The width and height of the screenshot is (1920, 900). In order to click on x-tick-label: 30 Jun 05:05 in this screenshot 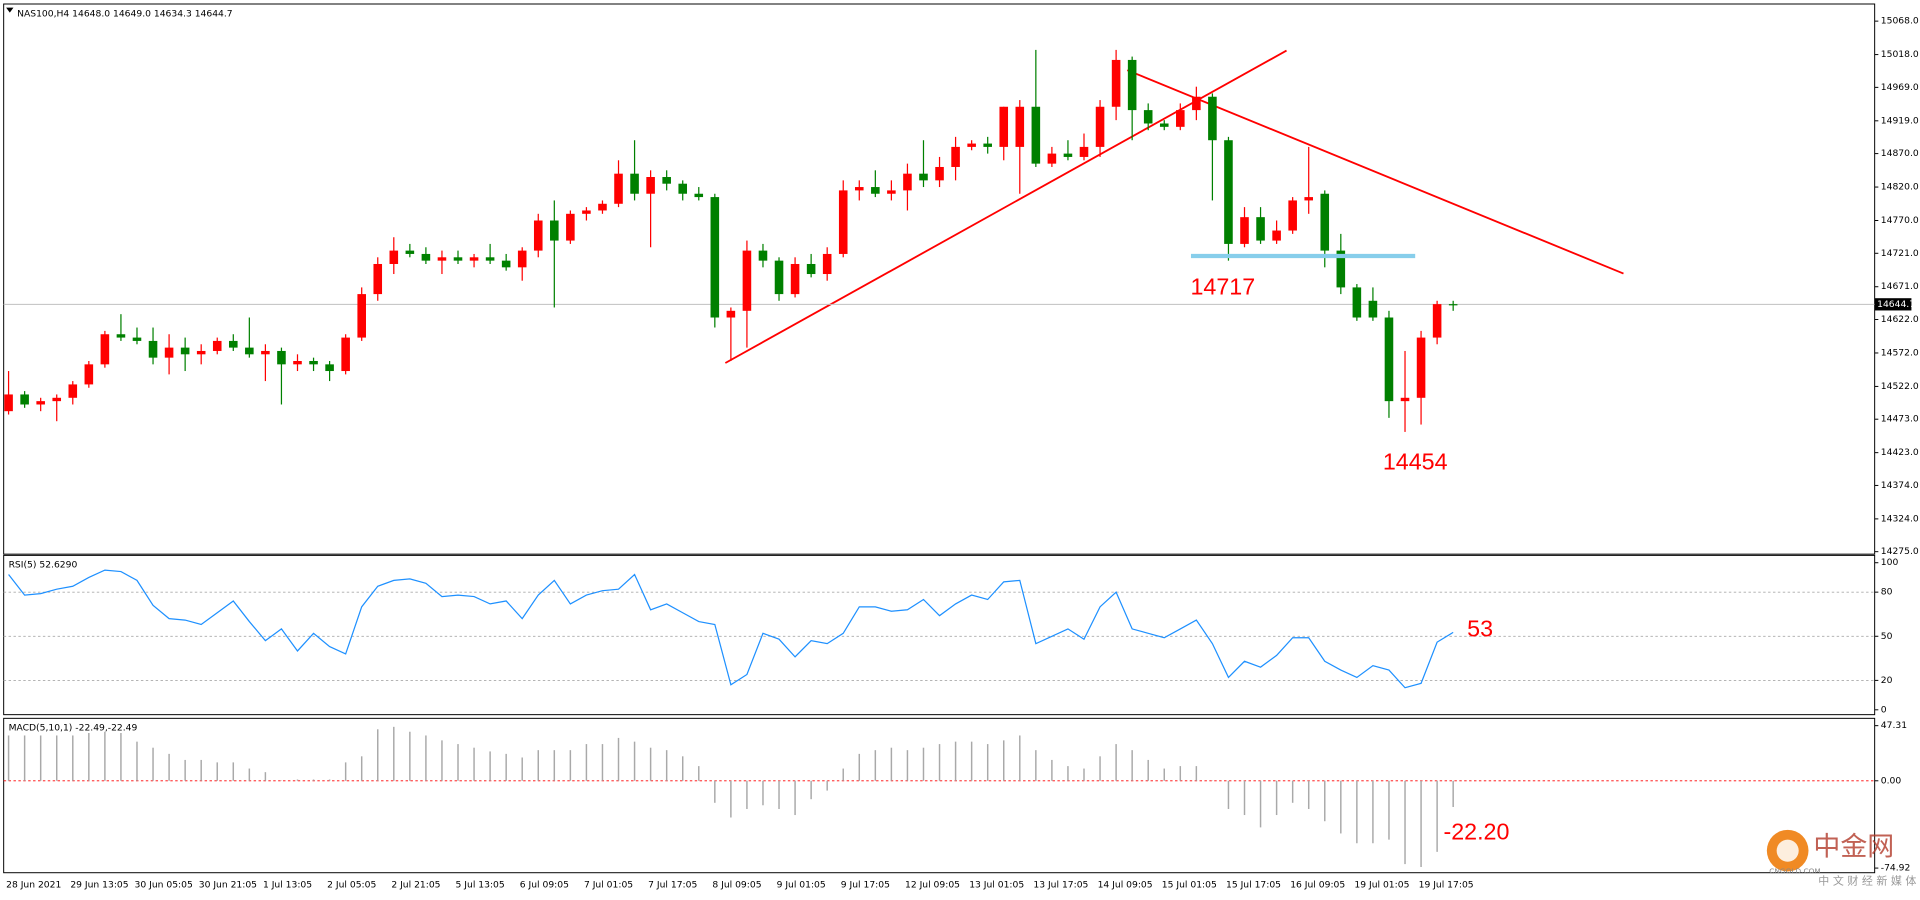, I will do `click(164, 884)`.